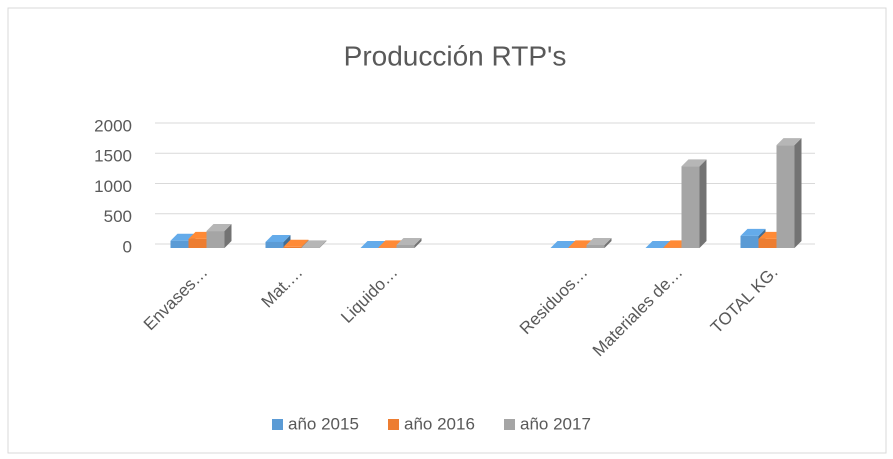  I want to click on legend-label: año 2016, so click(439, 423).